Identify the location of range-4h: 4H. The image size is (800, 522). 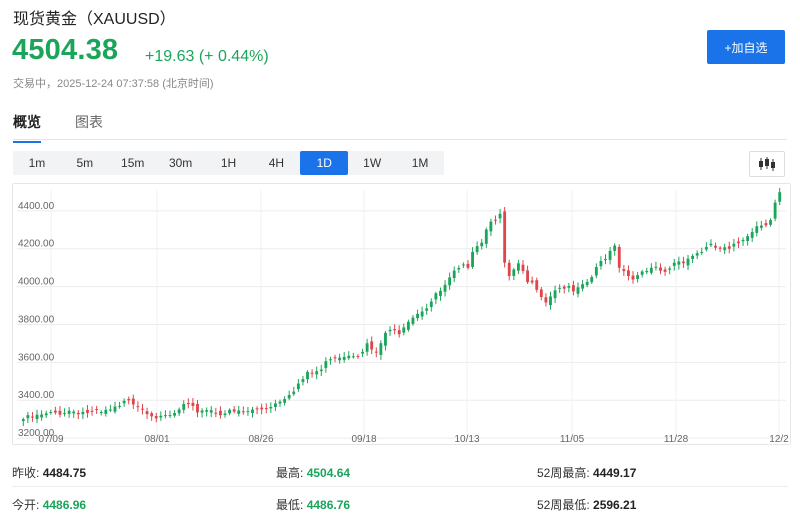
(276, 163).